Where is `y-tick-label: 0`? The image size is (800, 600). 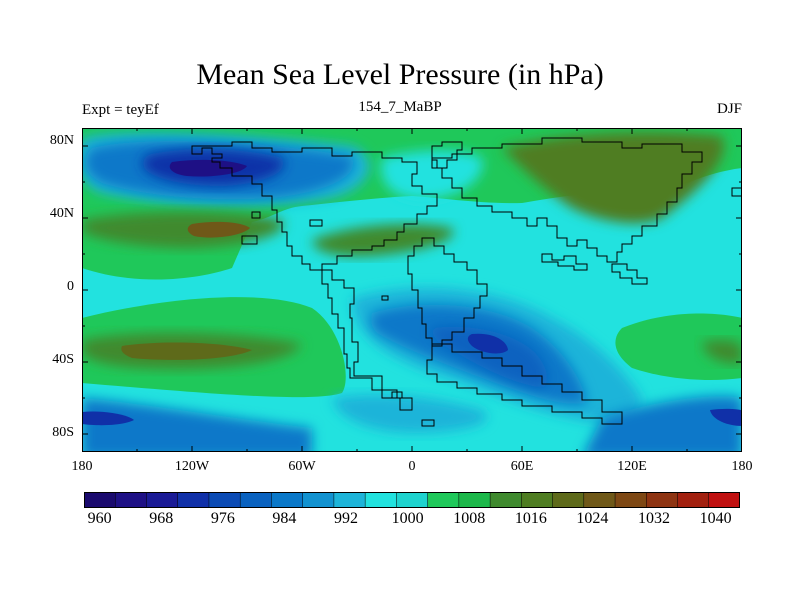
y-tick-label: 0 is located at coordinates (70, 286).